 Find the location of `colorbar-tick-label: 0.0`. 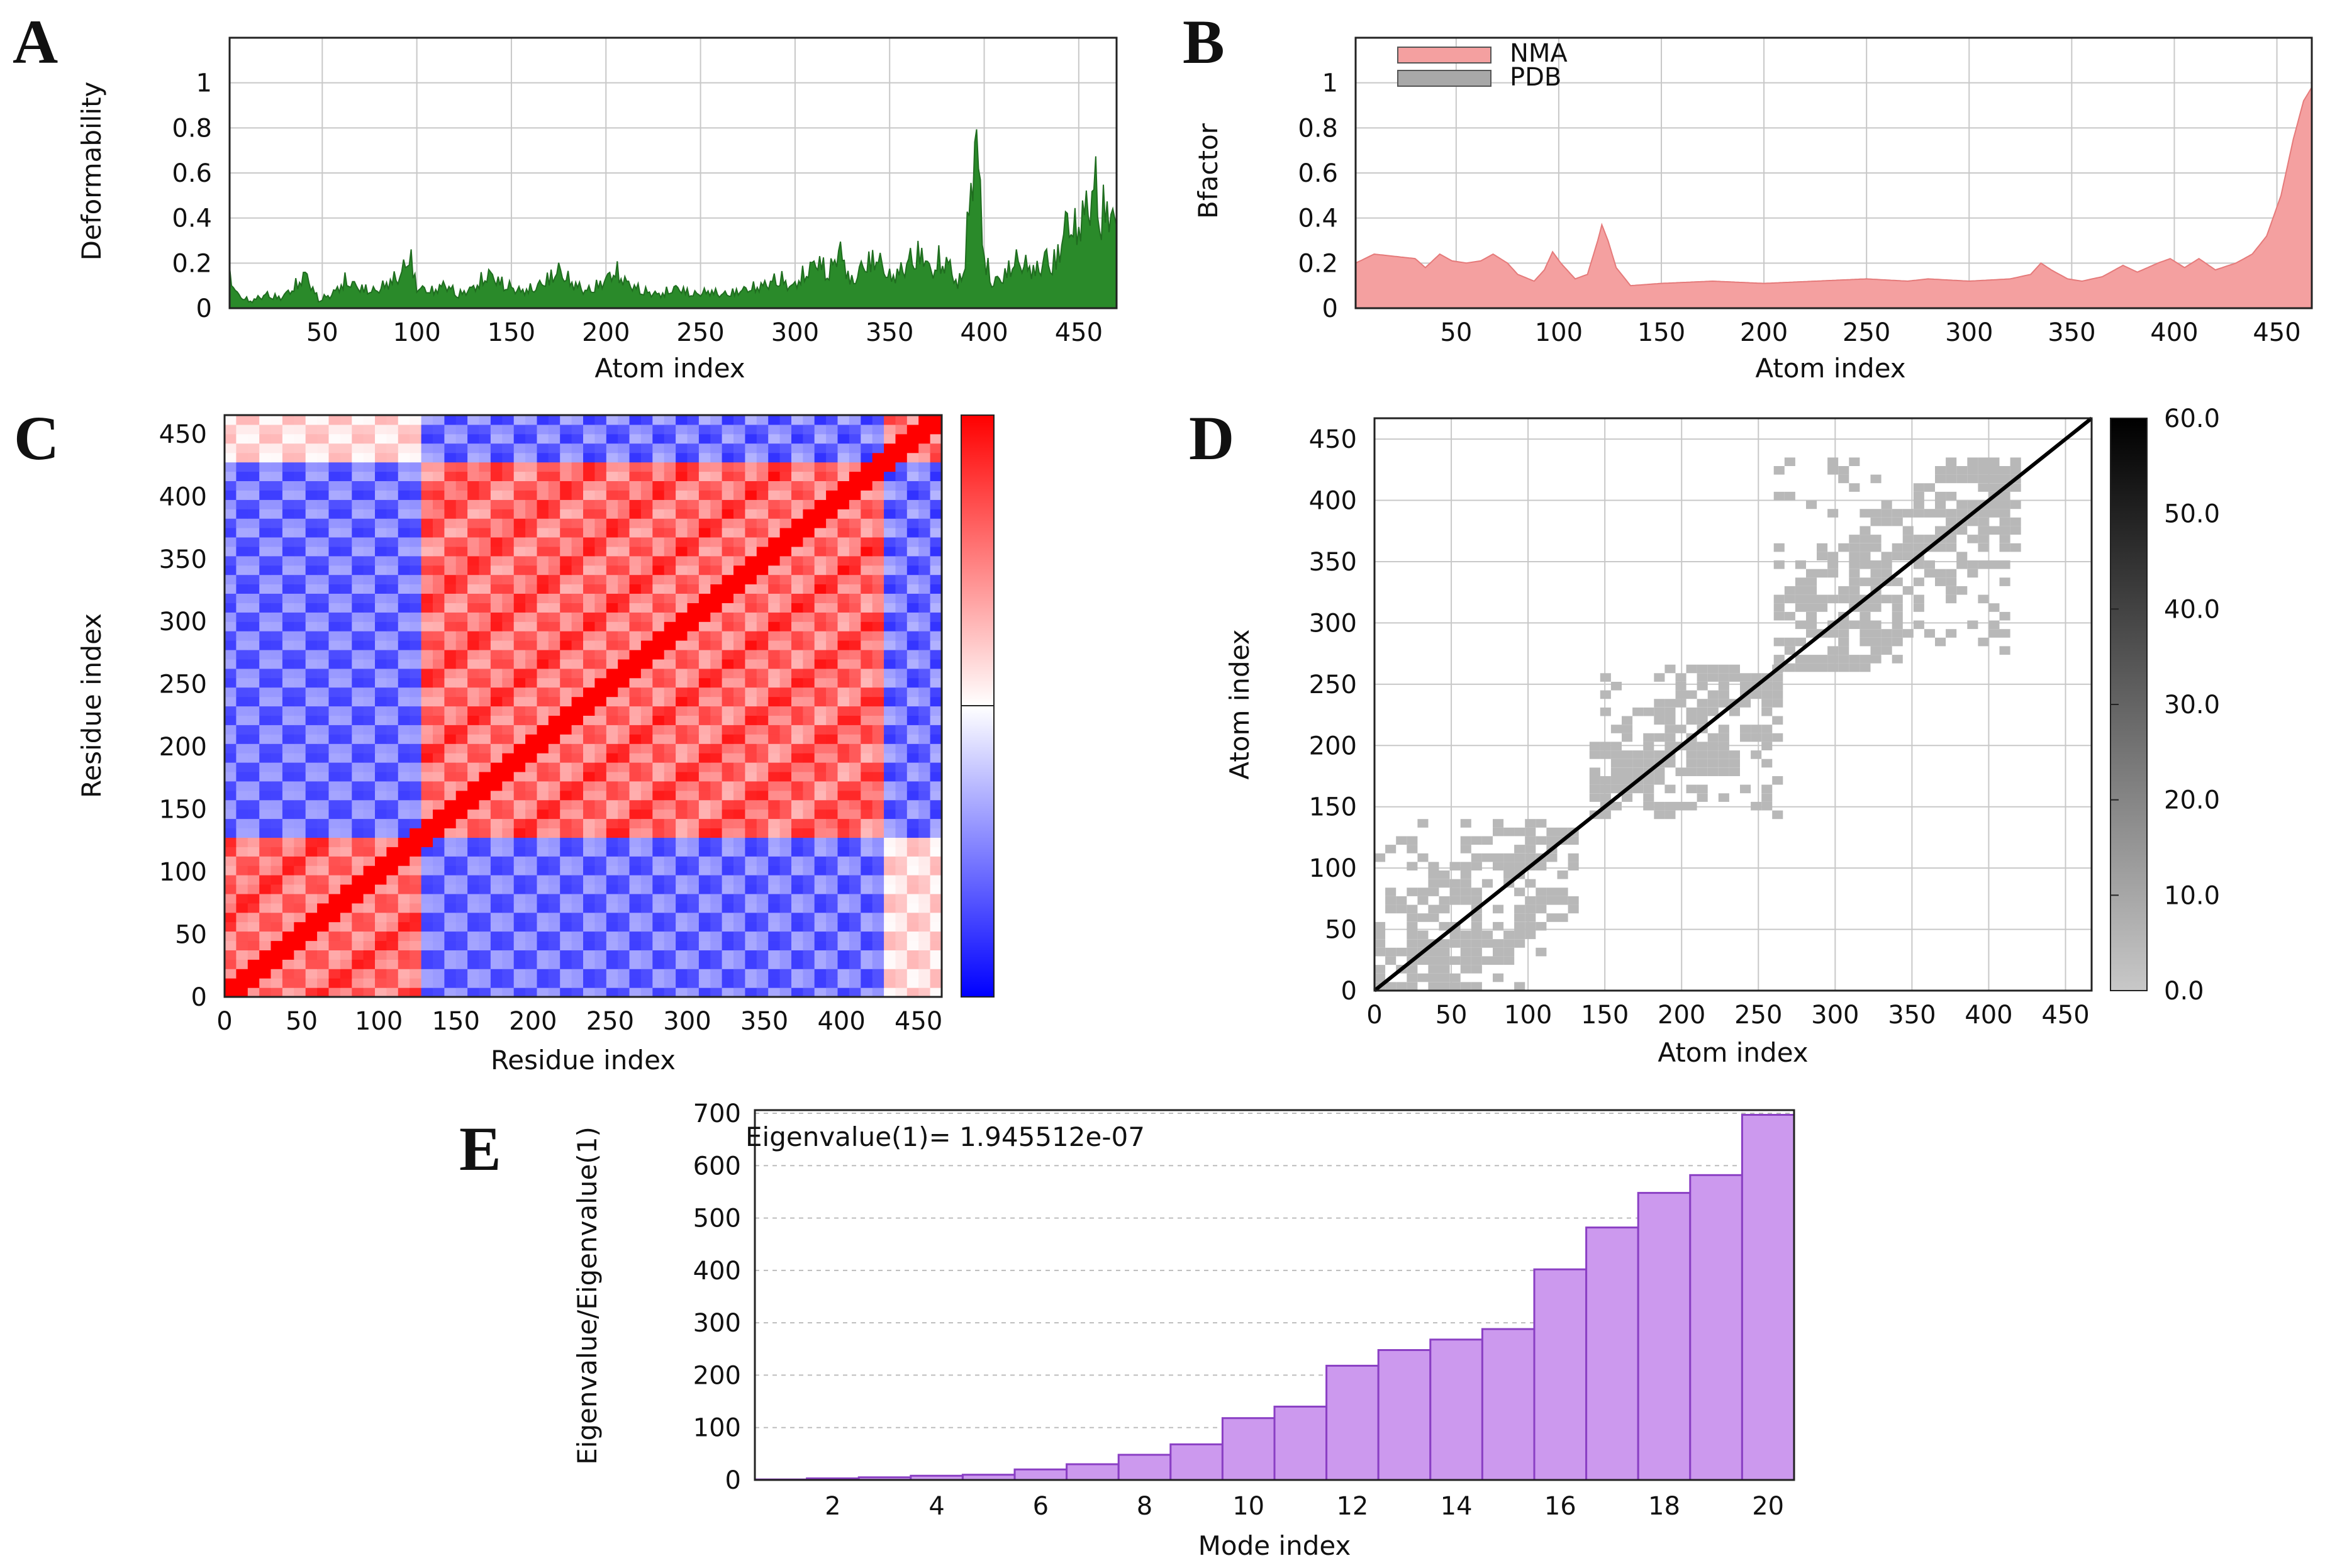

colorbar-tick-label: 0.0 is located at coordinates (2184, 992).